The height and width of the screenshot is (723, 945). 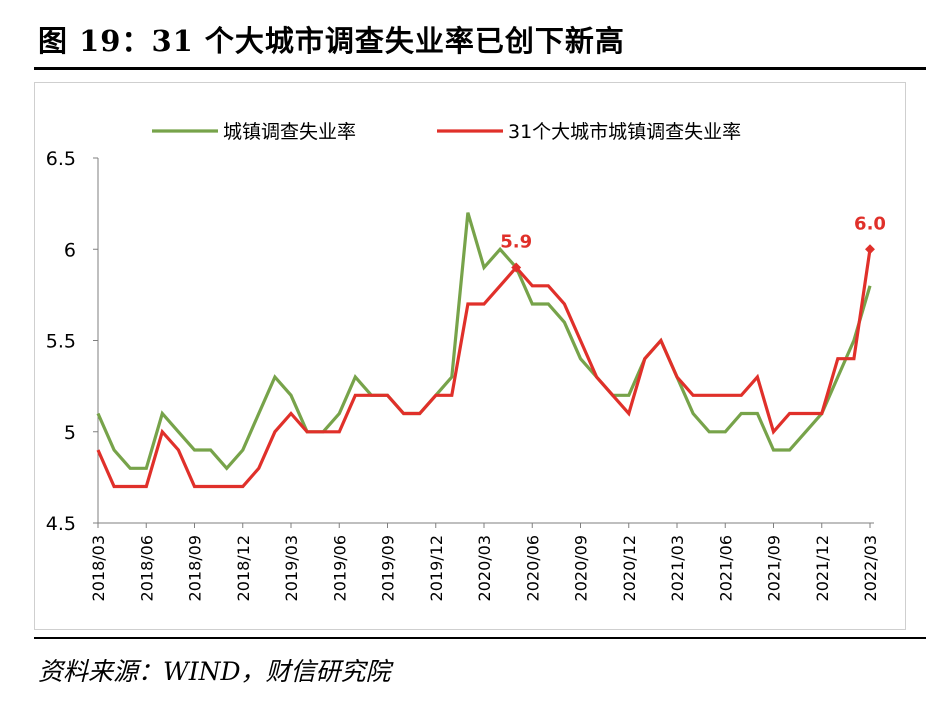 I want to click on y-tick-label: 6, so click(x=70, y=250).